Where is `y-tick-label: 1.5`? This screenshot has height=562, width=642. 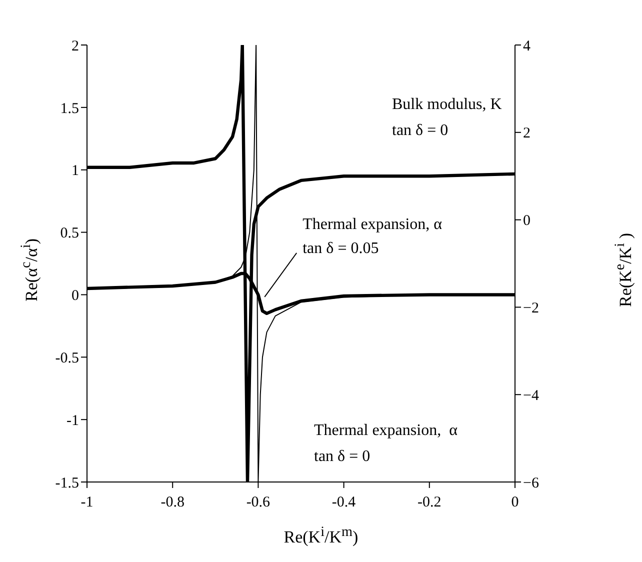
y-tick-label: 1.5 is located at coordinates (69, 108).